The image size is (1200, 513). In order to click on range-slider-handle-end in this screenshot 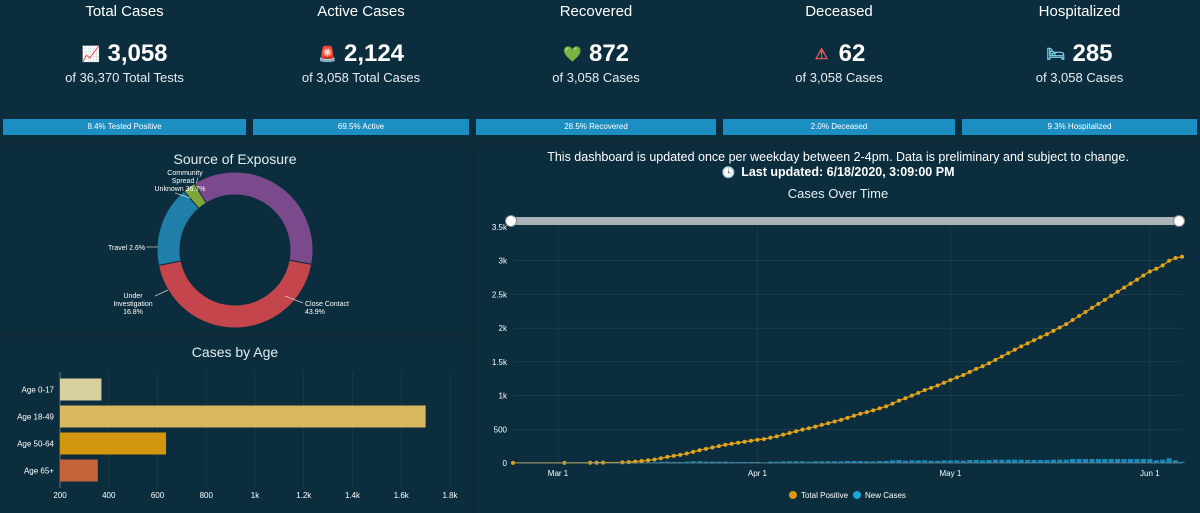, I will do `click(1179, 221)`.